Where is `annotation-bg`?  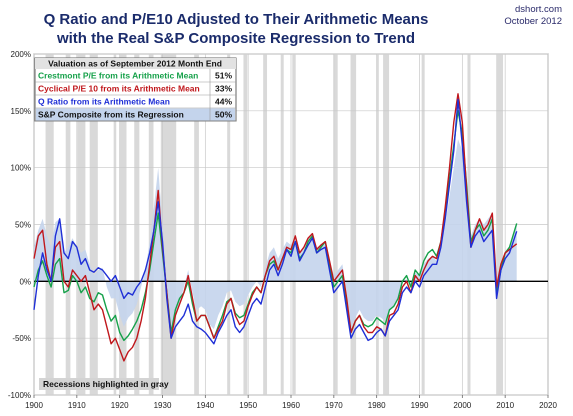 annotation-bg is located at coordinates (99, 384).